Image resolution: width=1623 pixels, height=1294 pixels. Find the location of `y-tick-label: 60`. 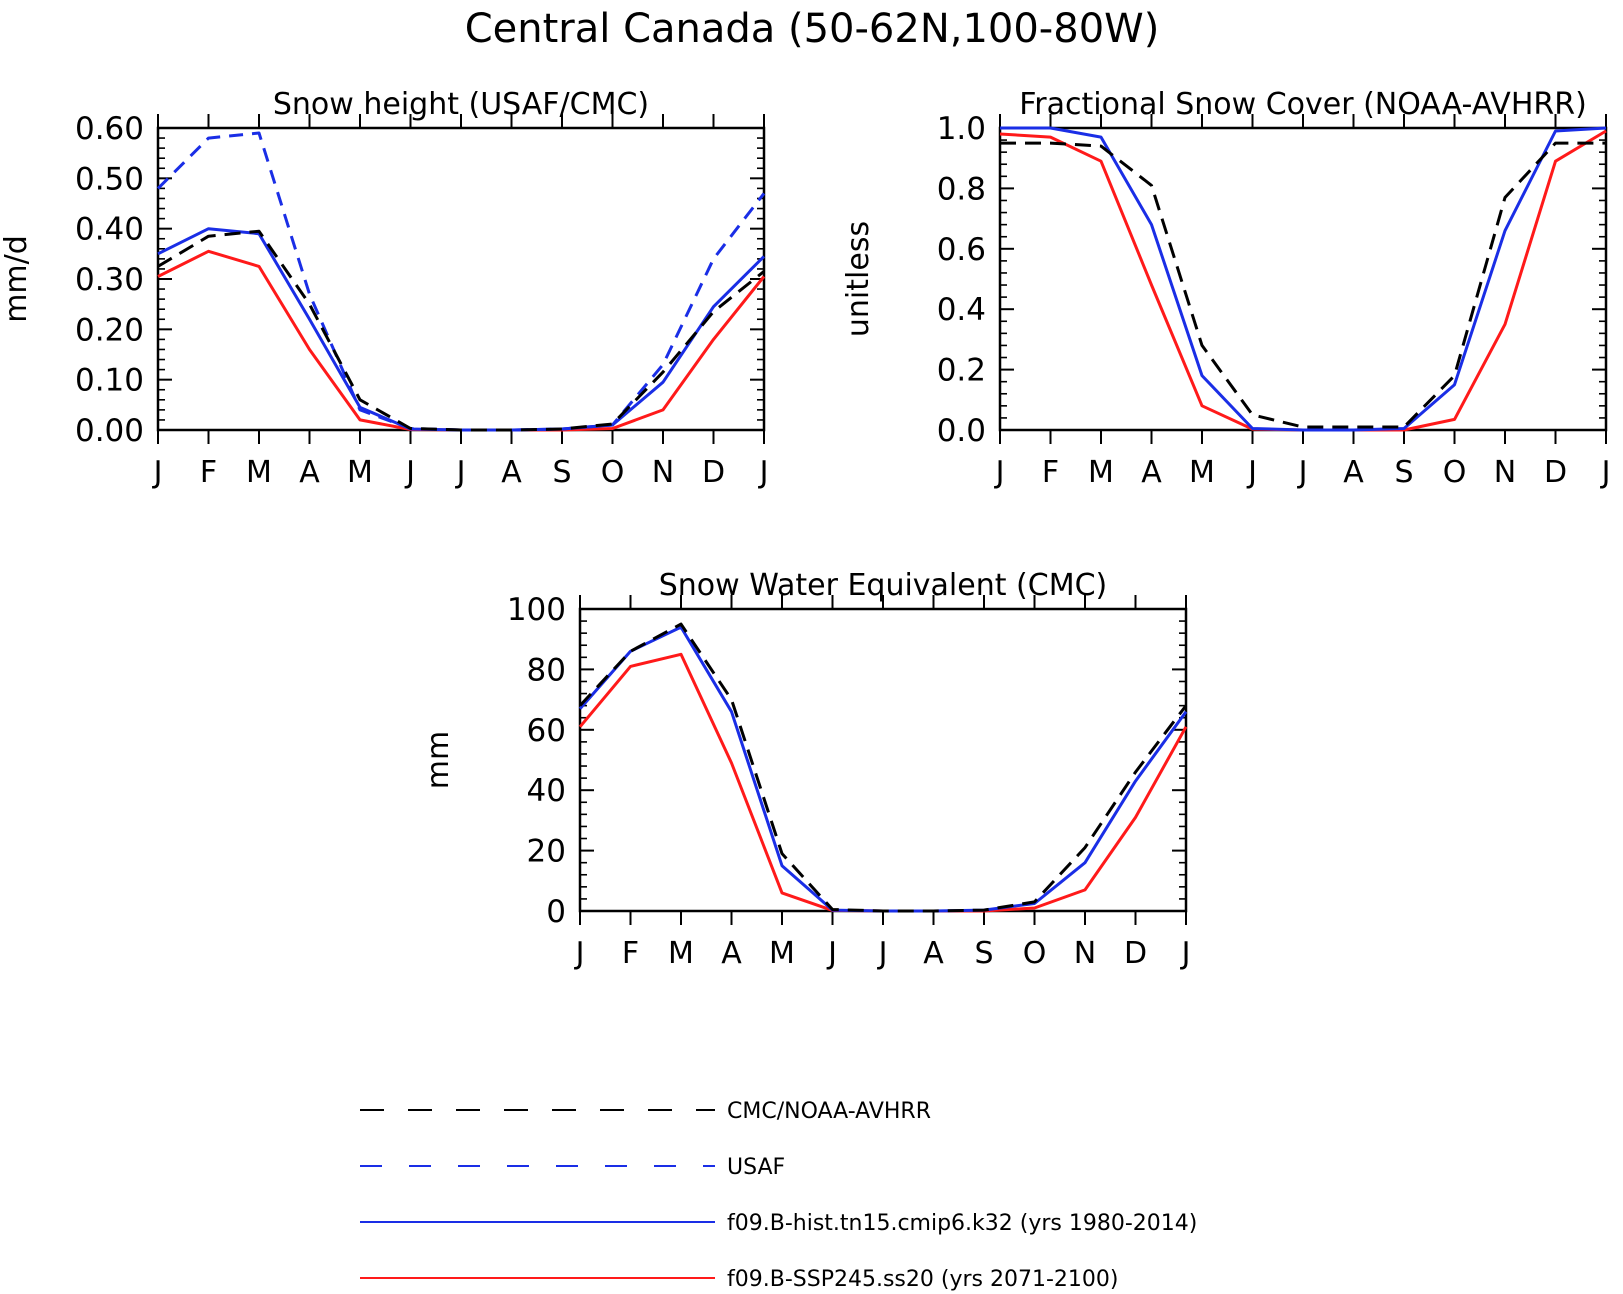

y-tick-label: 60 is located at coordinates (546, 731).